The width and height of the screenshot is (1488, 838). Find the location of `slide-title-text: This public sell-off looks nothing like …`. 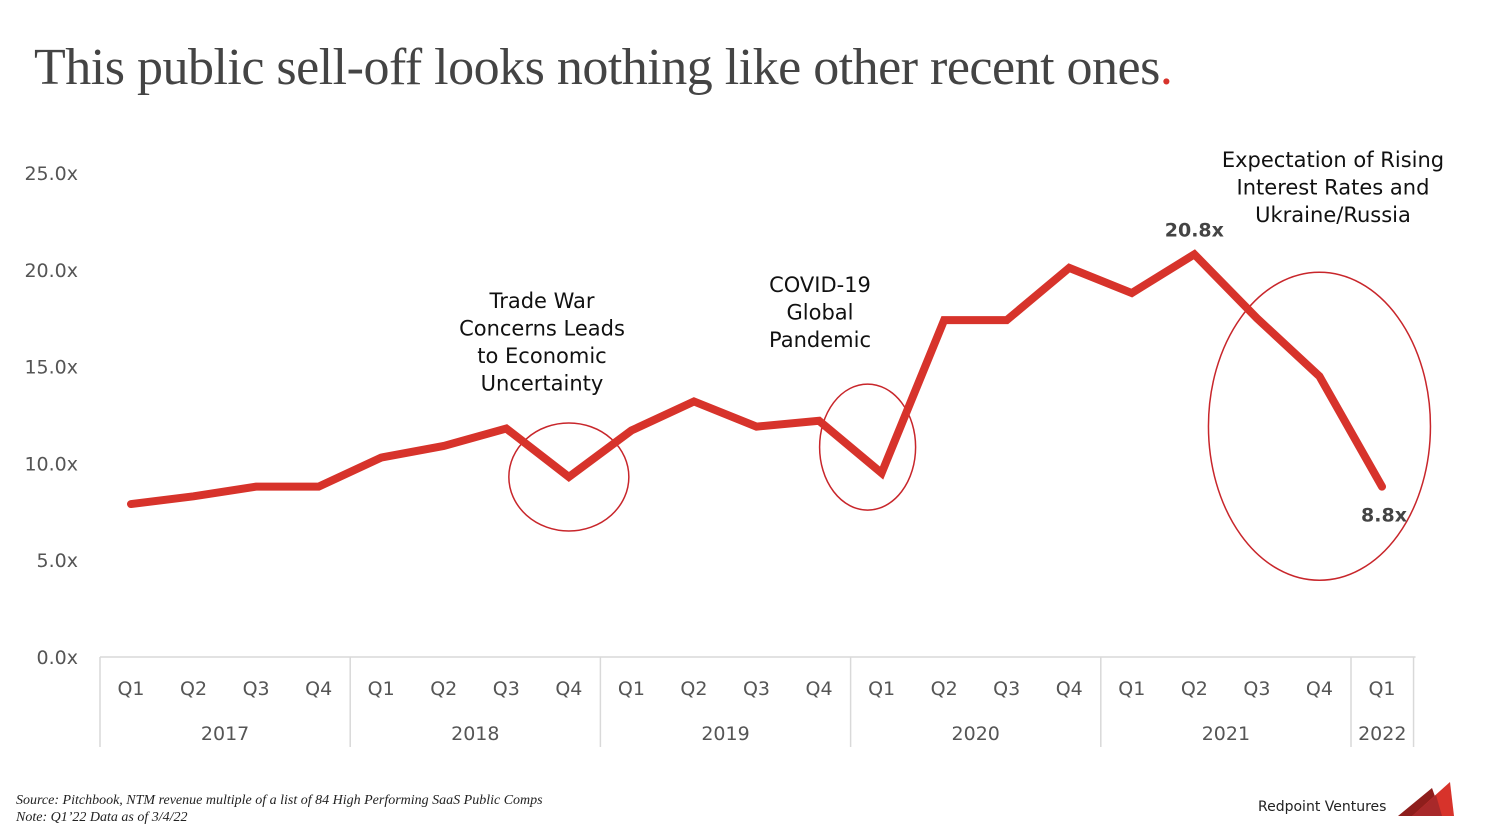

slide-title-text: This public sell-off looks nothing like … is located at coordinates (597, 67).